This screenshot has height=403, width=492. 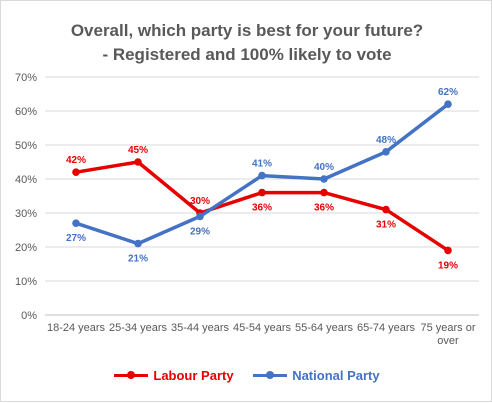 I want to click on legend-swatch-national, so click(x=270, y=375).